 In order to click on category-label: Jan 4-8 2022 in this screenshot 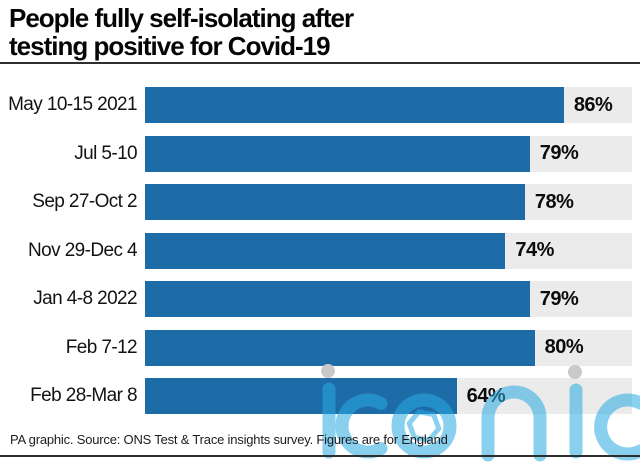, I will do `click(85, 298)`.